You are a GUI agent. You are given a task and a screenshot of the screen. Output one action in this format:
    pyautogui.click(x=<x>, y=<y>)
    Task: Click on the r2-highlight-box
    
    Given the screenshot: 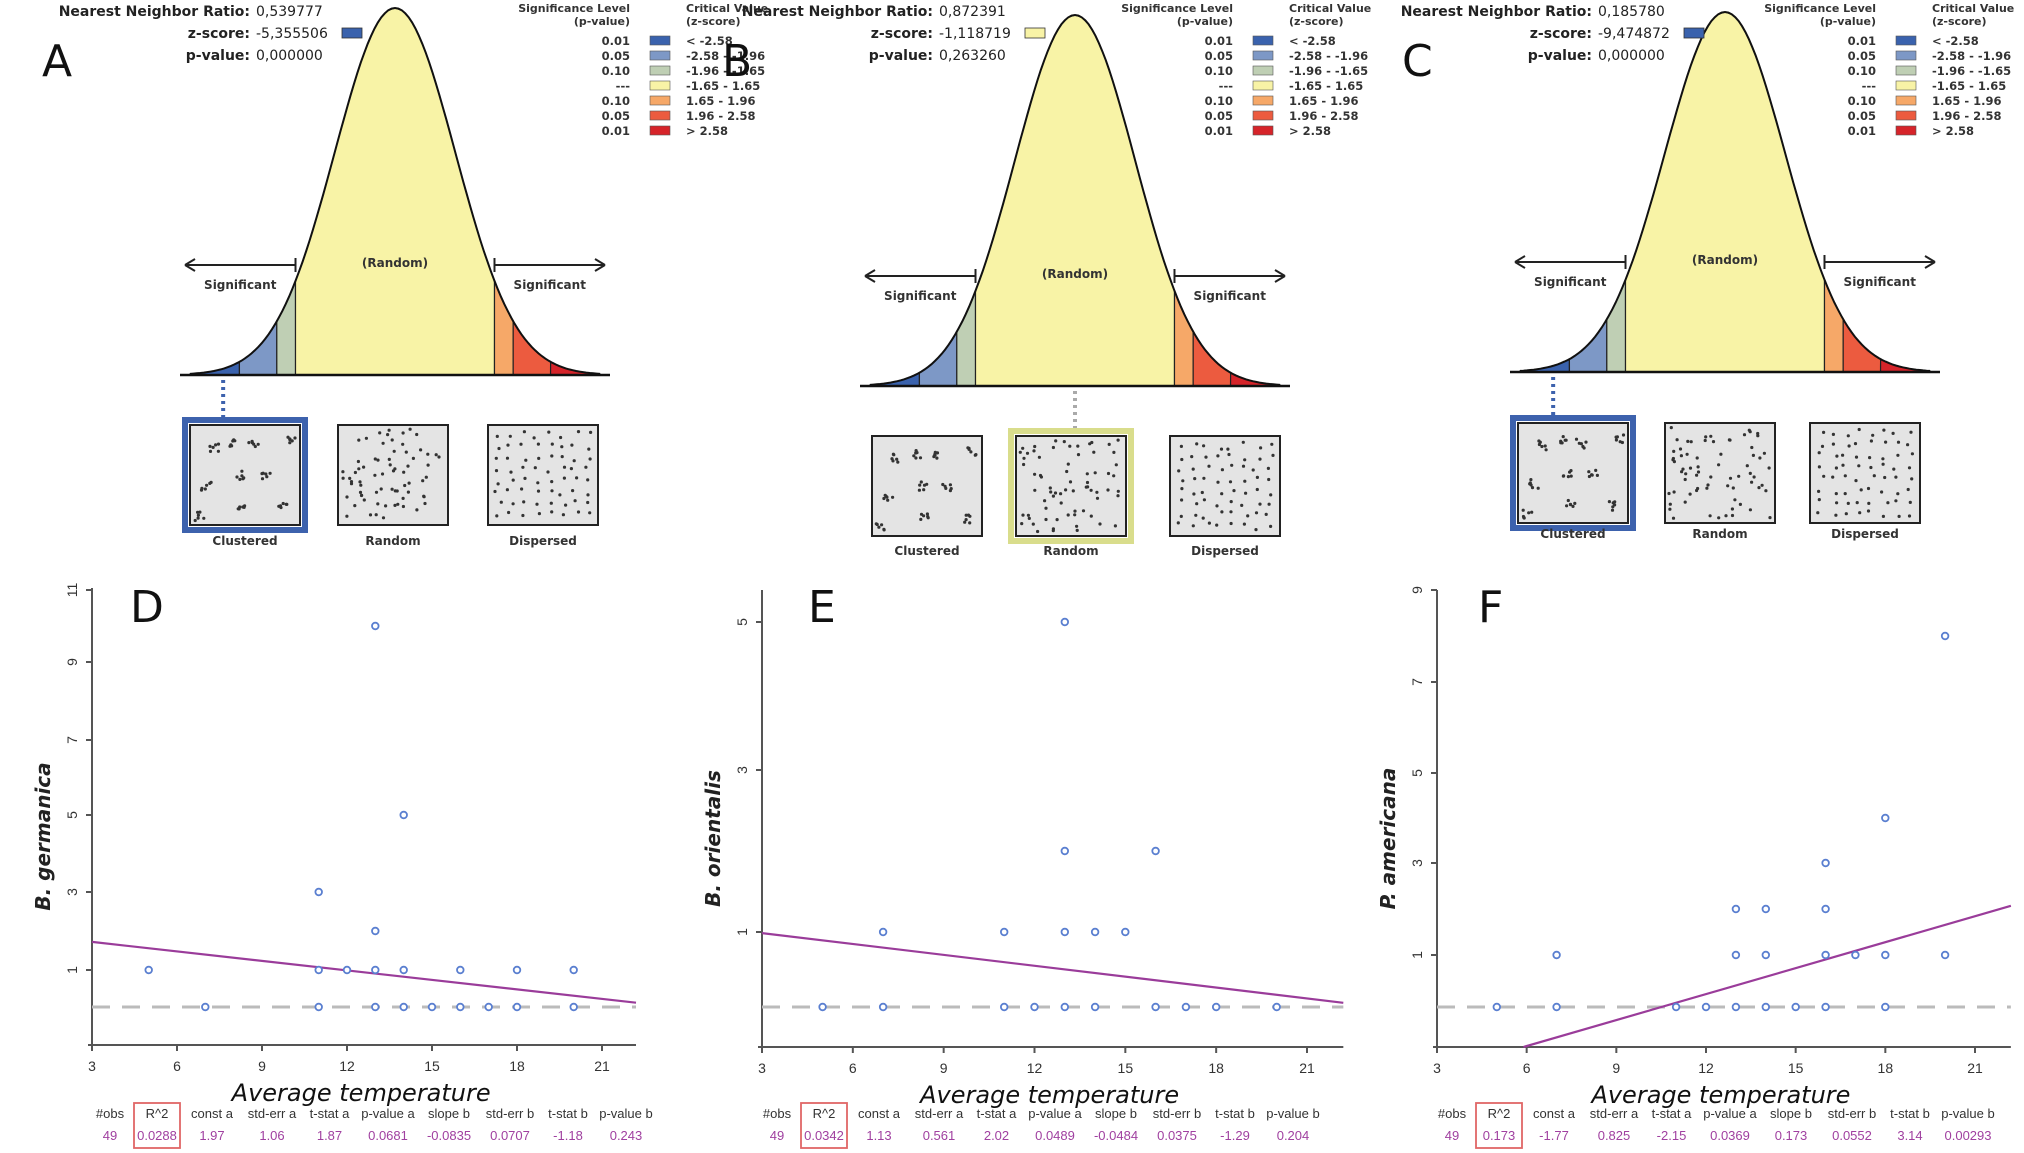 What is the action you would take?
    pyautogui.click(x=1499, y=1125)
    